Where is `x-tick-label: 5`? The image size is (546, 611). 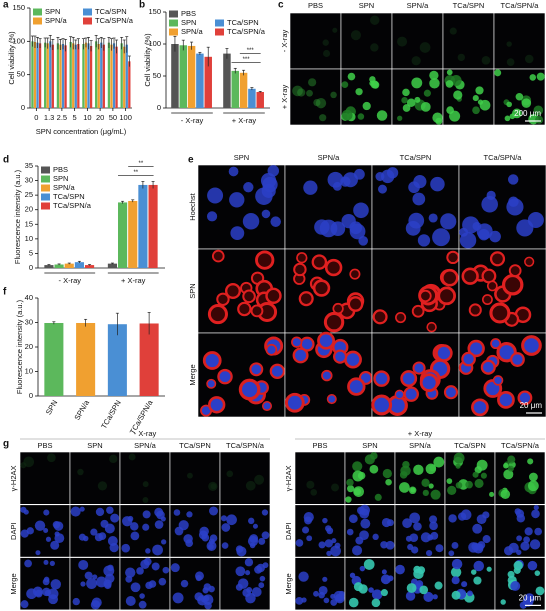 x-tick-label: 5 is located at coordinates (75, 117).